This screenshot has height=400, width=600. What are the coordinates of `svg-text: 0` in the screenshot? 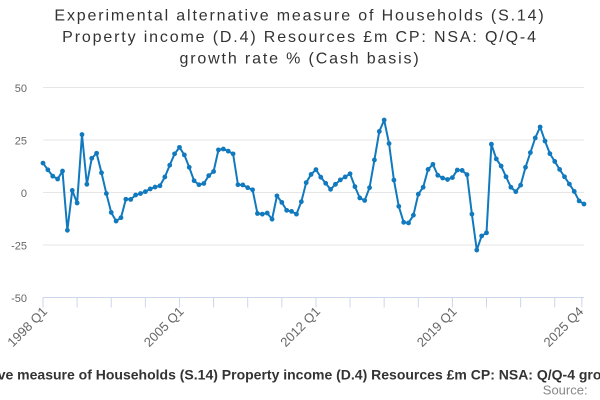 It's located at (24, 194).